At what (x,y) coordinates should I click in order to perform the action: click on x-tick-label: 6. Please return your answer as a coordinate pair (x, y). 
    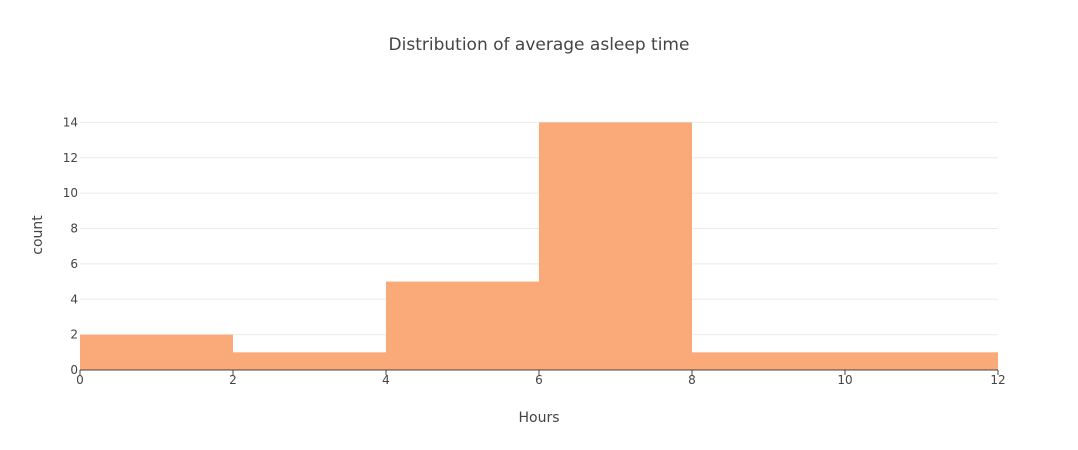
    Looking at the image, I should click on (539, 380).